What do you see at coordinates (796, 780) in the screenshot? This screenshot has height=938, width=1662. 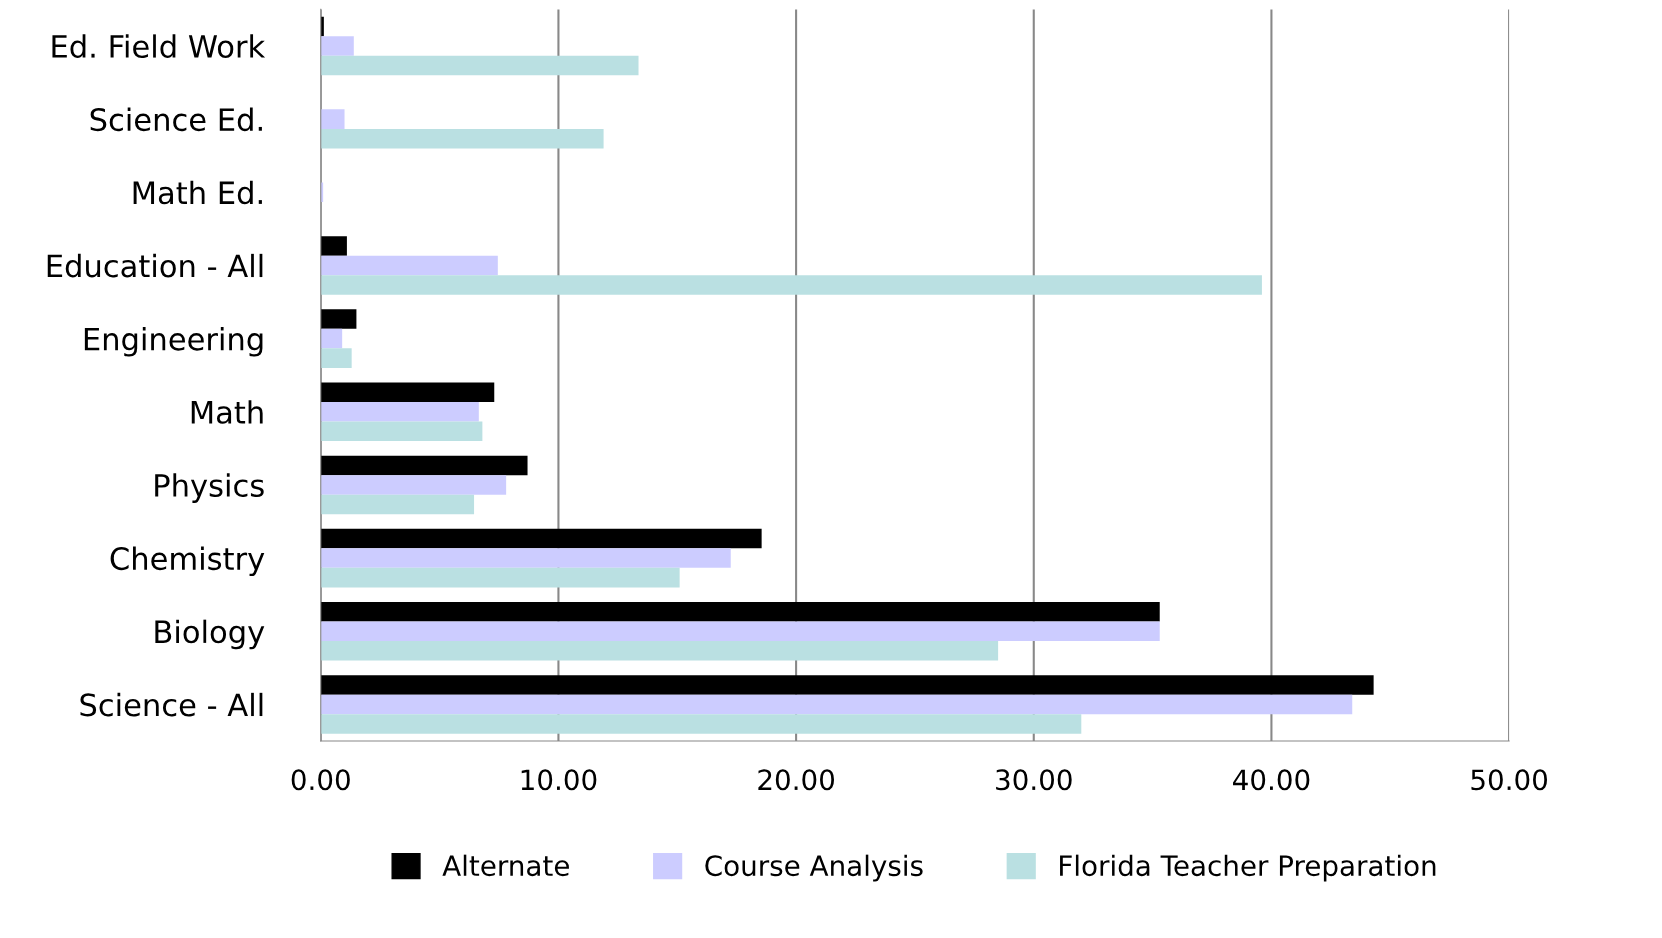 I see `x-tick-label: 20.00` at bounding box center [796, 780].